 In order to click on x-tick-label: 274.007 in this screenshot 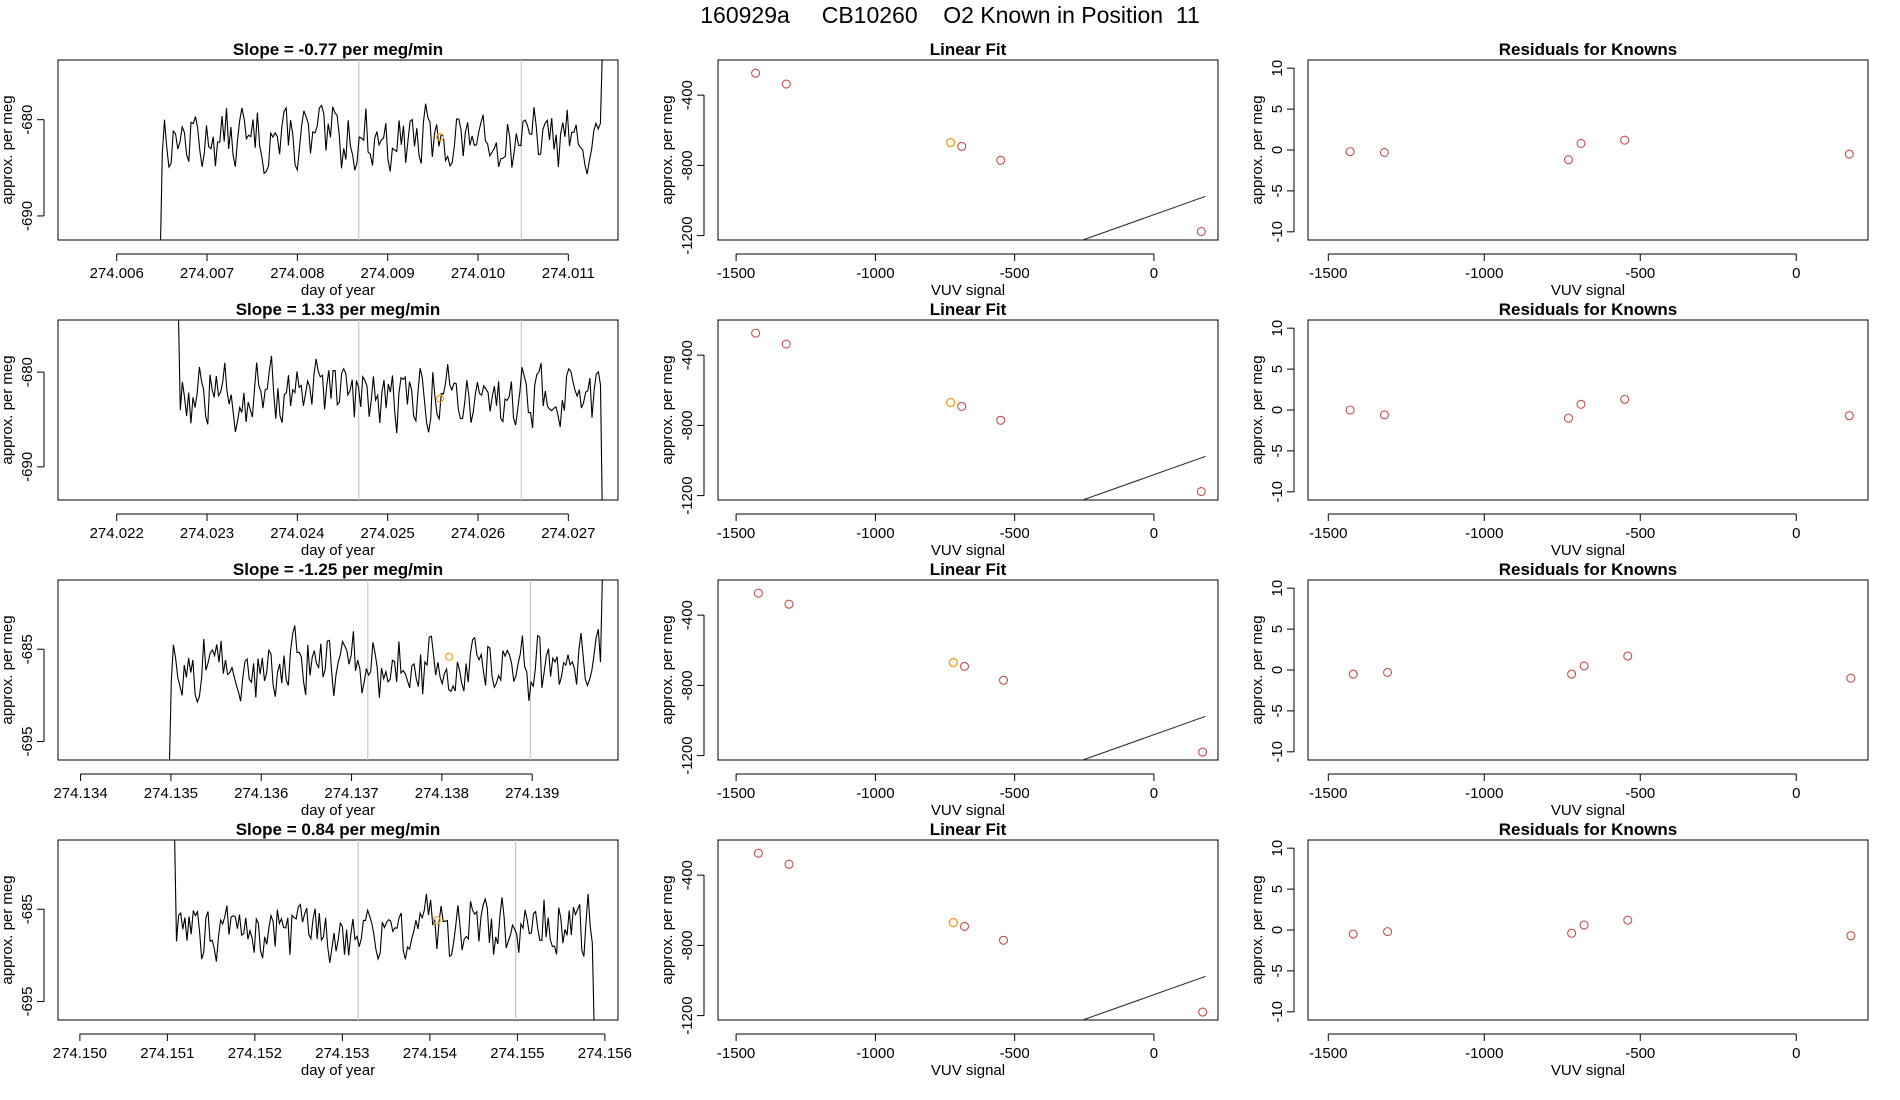, I will do `click(207, 273)`.